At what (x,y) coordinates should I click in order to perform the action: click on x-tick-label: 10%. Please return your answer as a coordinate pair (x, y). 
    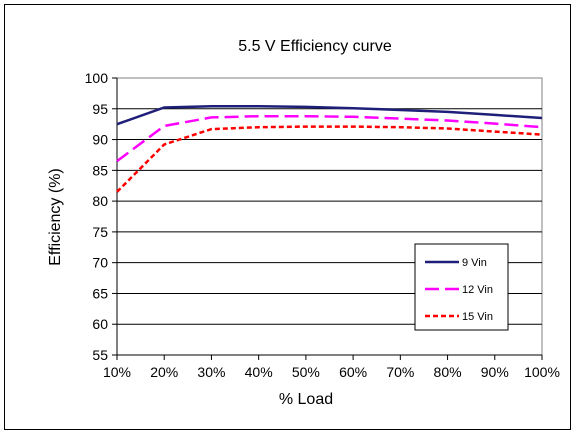
    Looking at the image, I should click on (117, 372).